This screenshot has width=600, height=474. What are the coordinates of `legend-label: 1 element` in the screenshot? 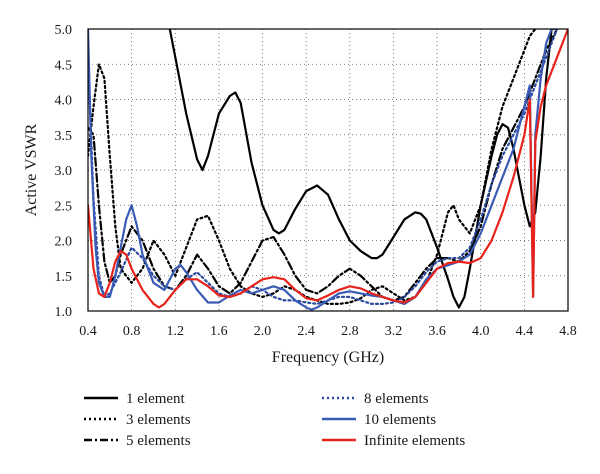 It's located at (156, 399).